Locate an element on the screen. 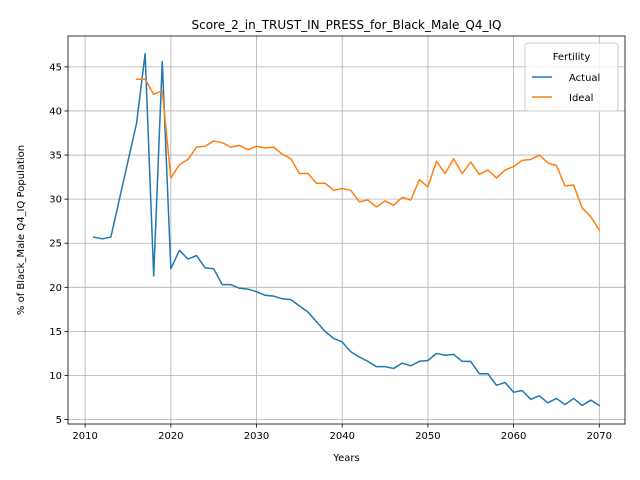 This screenshot has width=640, height=480. legend-title: Fertility is located at coordinates (572, 57).